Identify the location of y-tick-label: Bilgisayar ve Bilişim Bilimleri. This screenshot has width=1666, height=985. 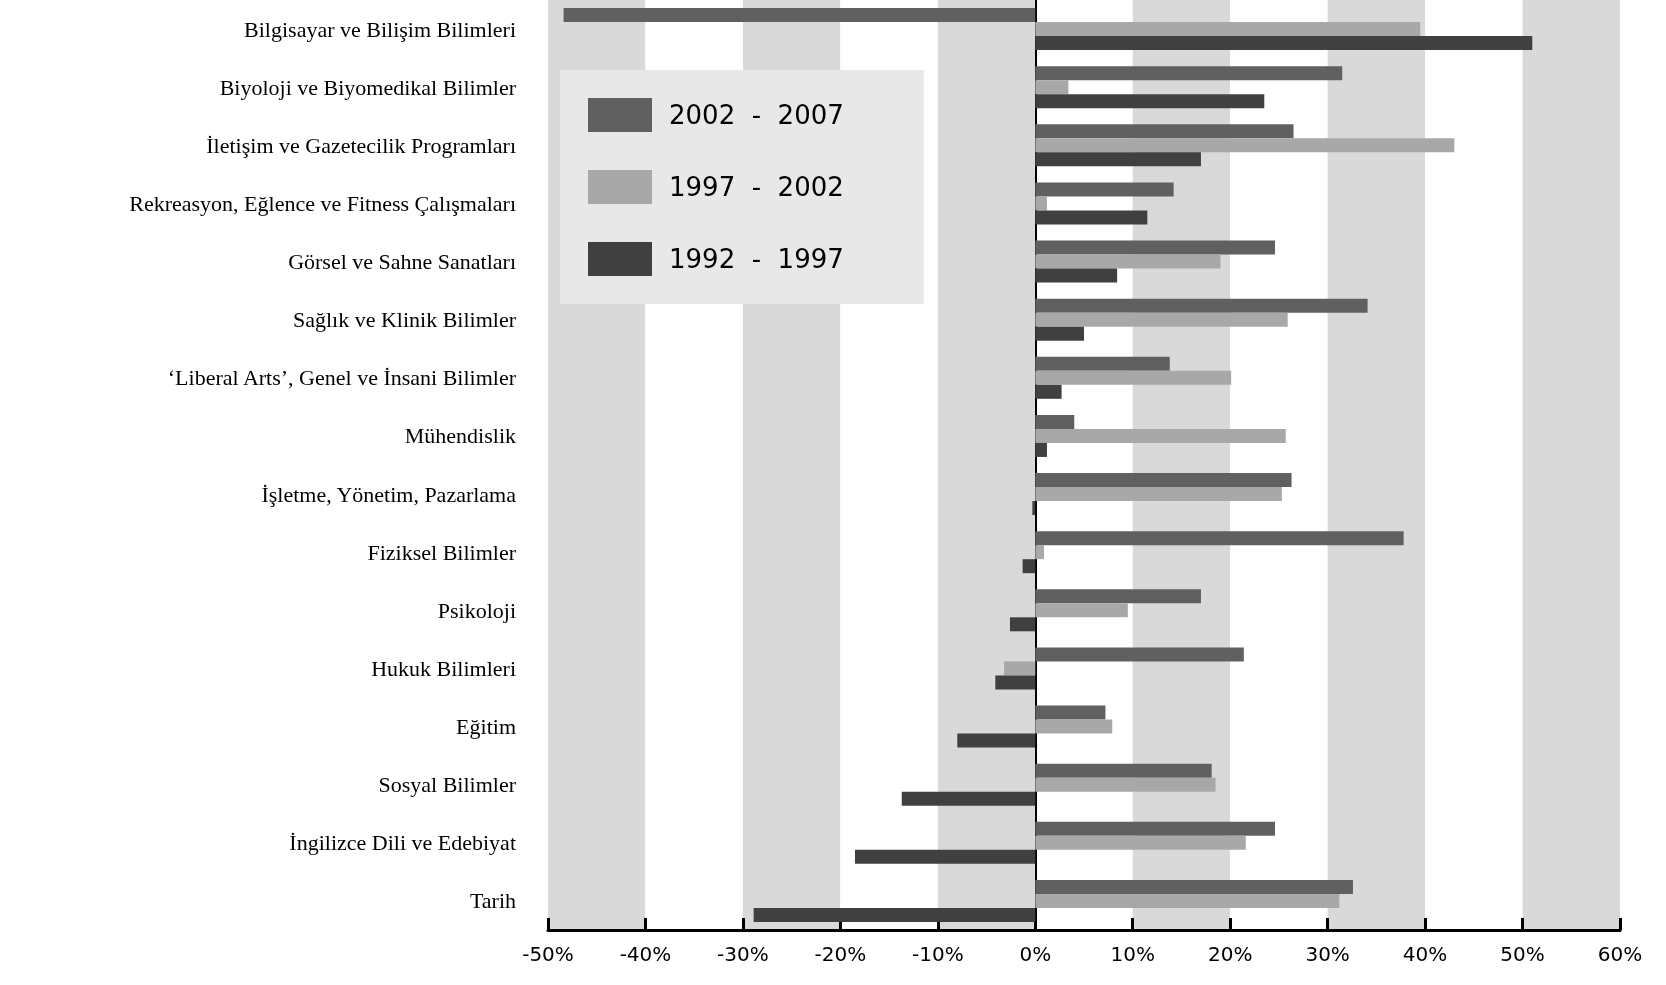
(380, 29).